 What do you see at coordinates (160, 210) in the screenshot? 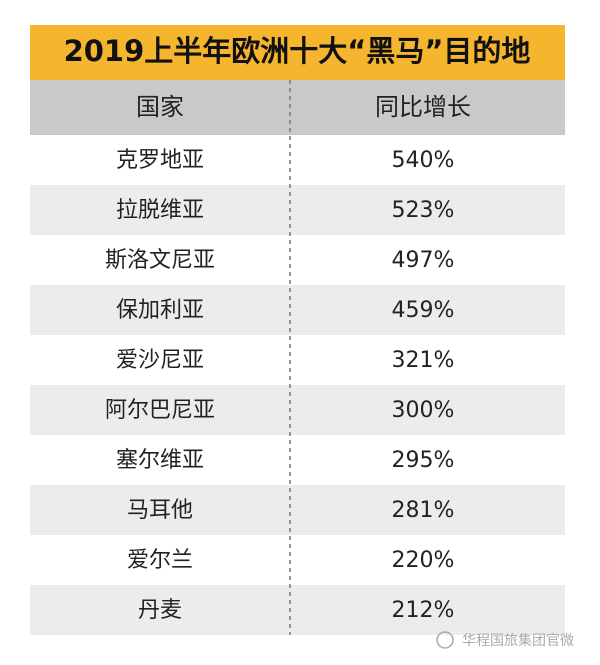
I see `country-cell: 拉脱维亚` at bounding box center [160, 210].